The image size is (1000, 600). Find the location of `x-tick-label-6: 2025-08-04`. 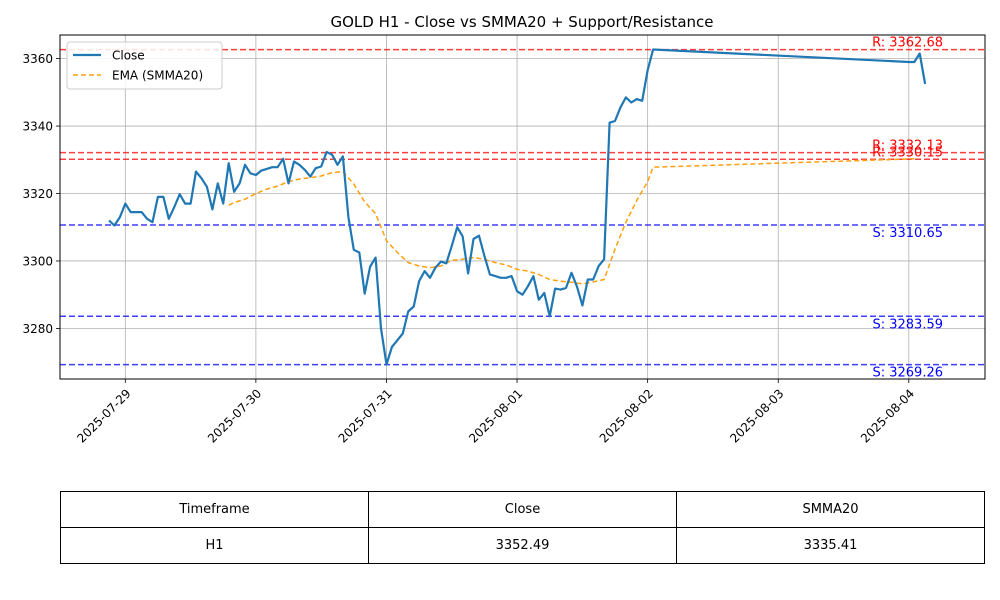

x-tick-label-6: 2025-08-04 is located at coordinates (887, 415).